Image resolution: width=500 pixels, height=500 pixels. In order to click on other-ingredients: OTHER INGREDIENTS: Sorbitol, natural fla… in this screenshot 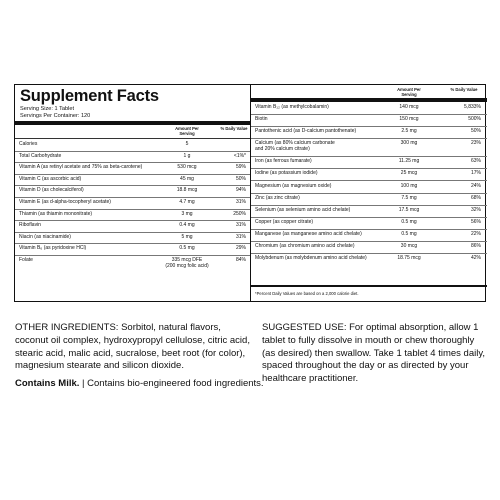, I will do `click(132, 347)`.